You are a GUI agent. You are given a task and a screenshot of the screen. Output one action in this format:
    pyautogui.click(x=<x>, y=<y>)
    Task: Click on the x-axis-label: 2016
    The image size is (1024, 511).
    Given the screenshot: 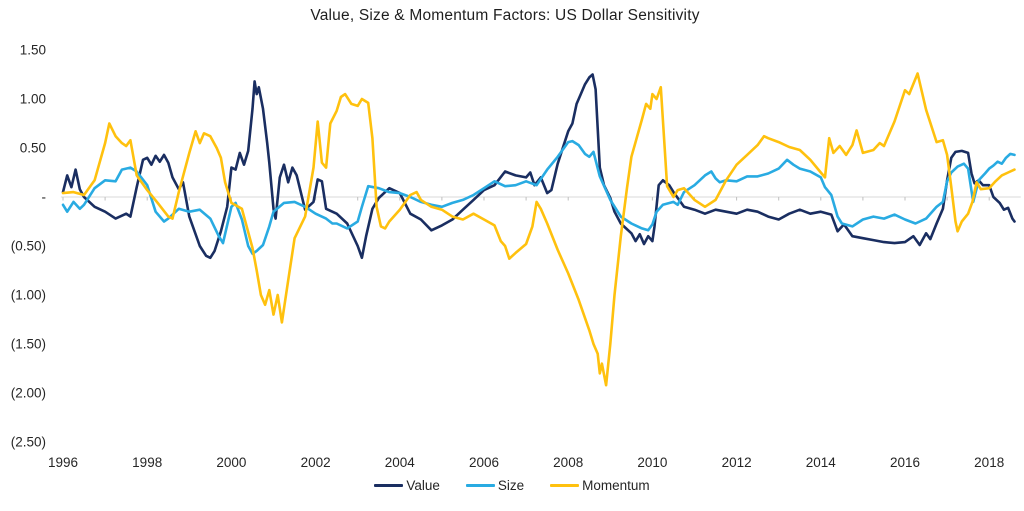 What is the action you would take?
    pyautogui.click(x=905, y=462)
    